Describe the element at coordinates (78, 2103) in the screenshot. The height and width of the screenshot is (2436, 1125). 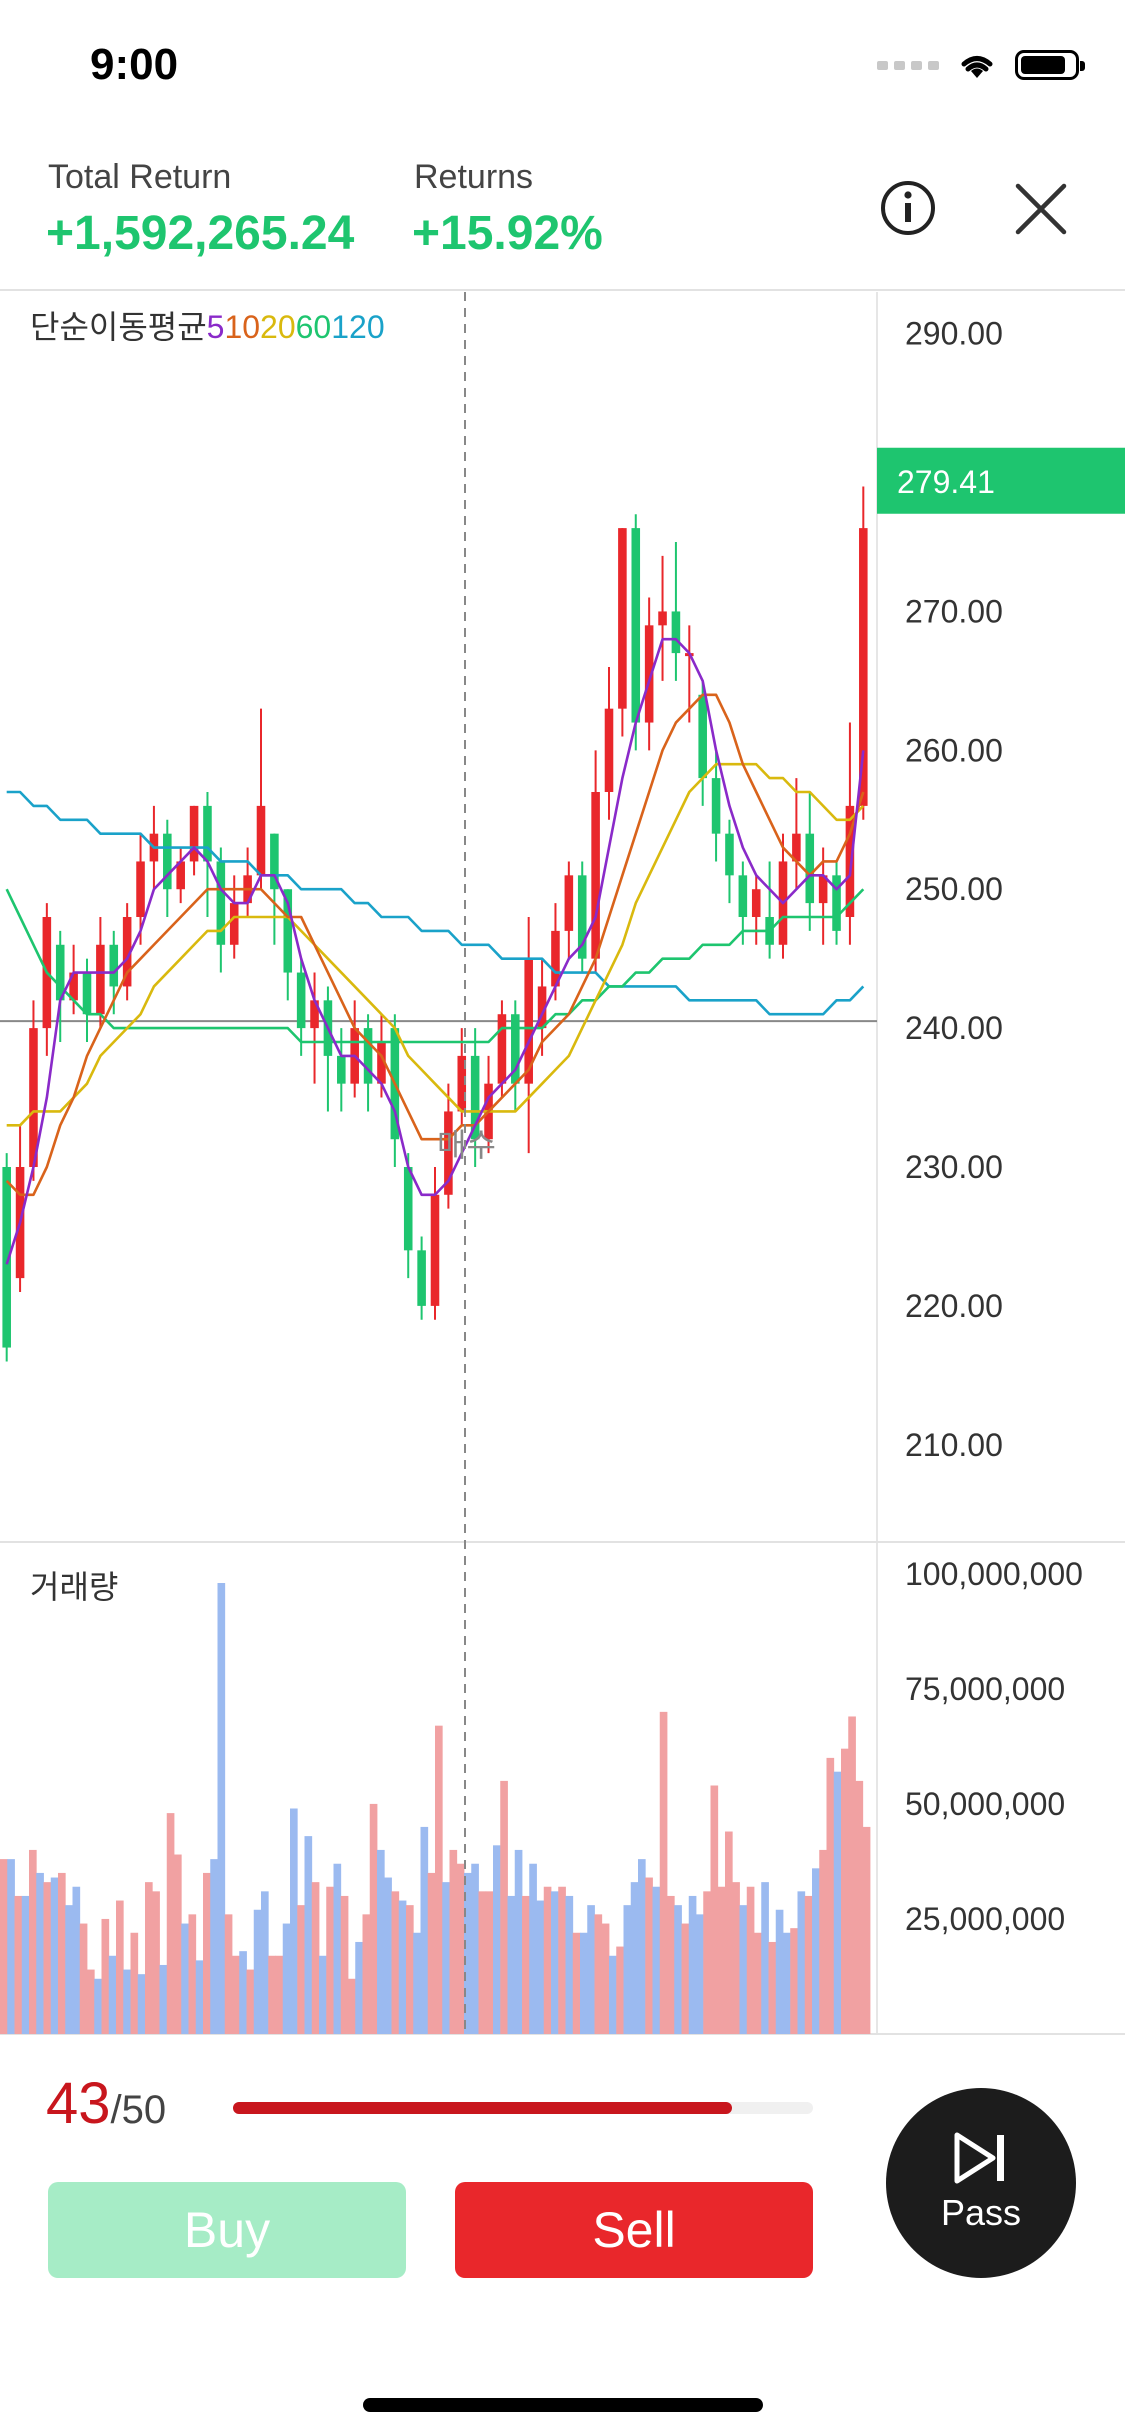
I see `counter-current: 43` at that location.